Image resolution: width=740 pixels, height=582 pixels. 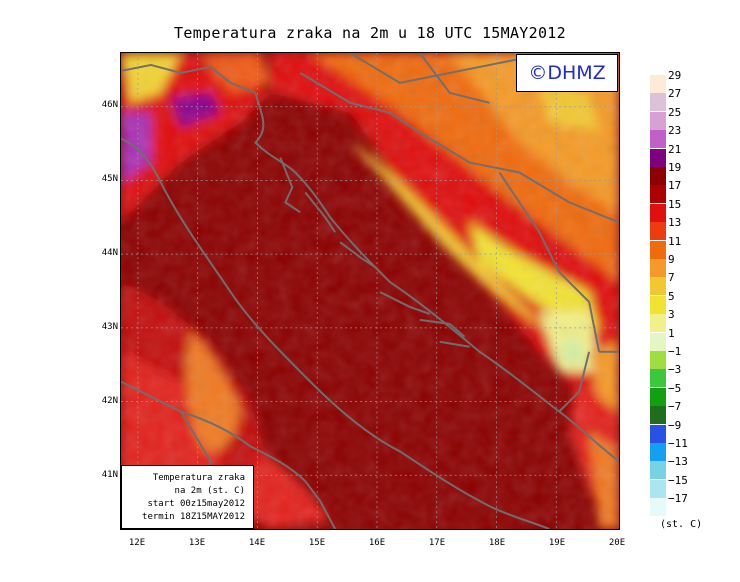 What do you see at coordinates (137, 543) in the screenshot?
I see `lon-label-12e: 12E` at bounding box center [137, 543].